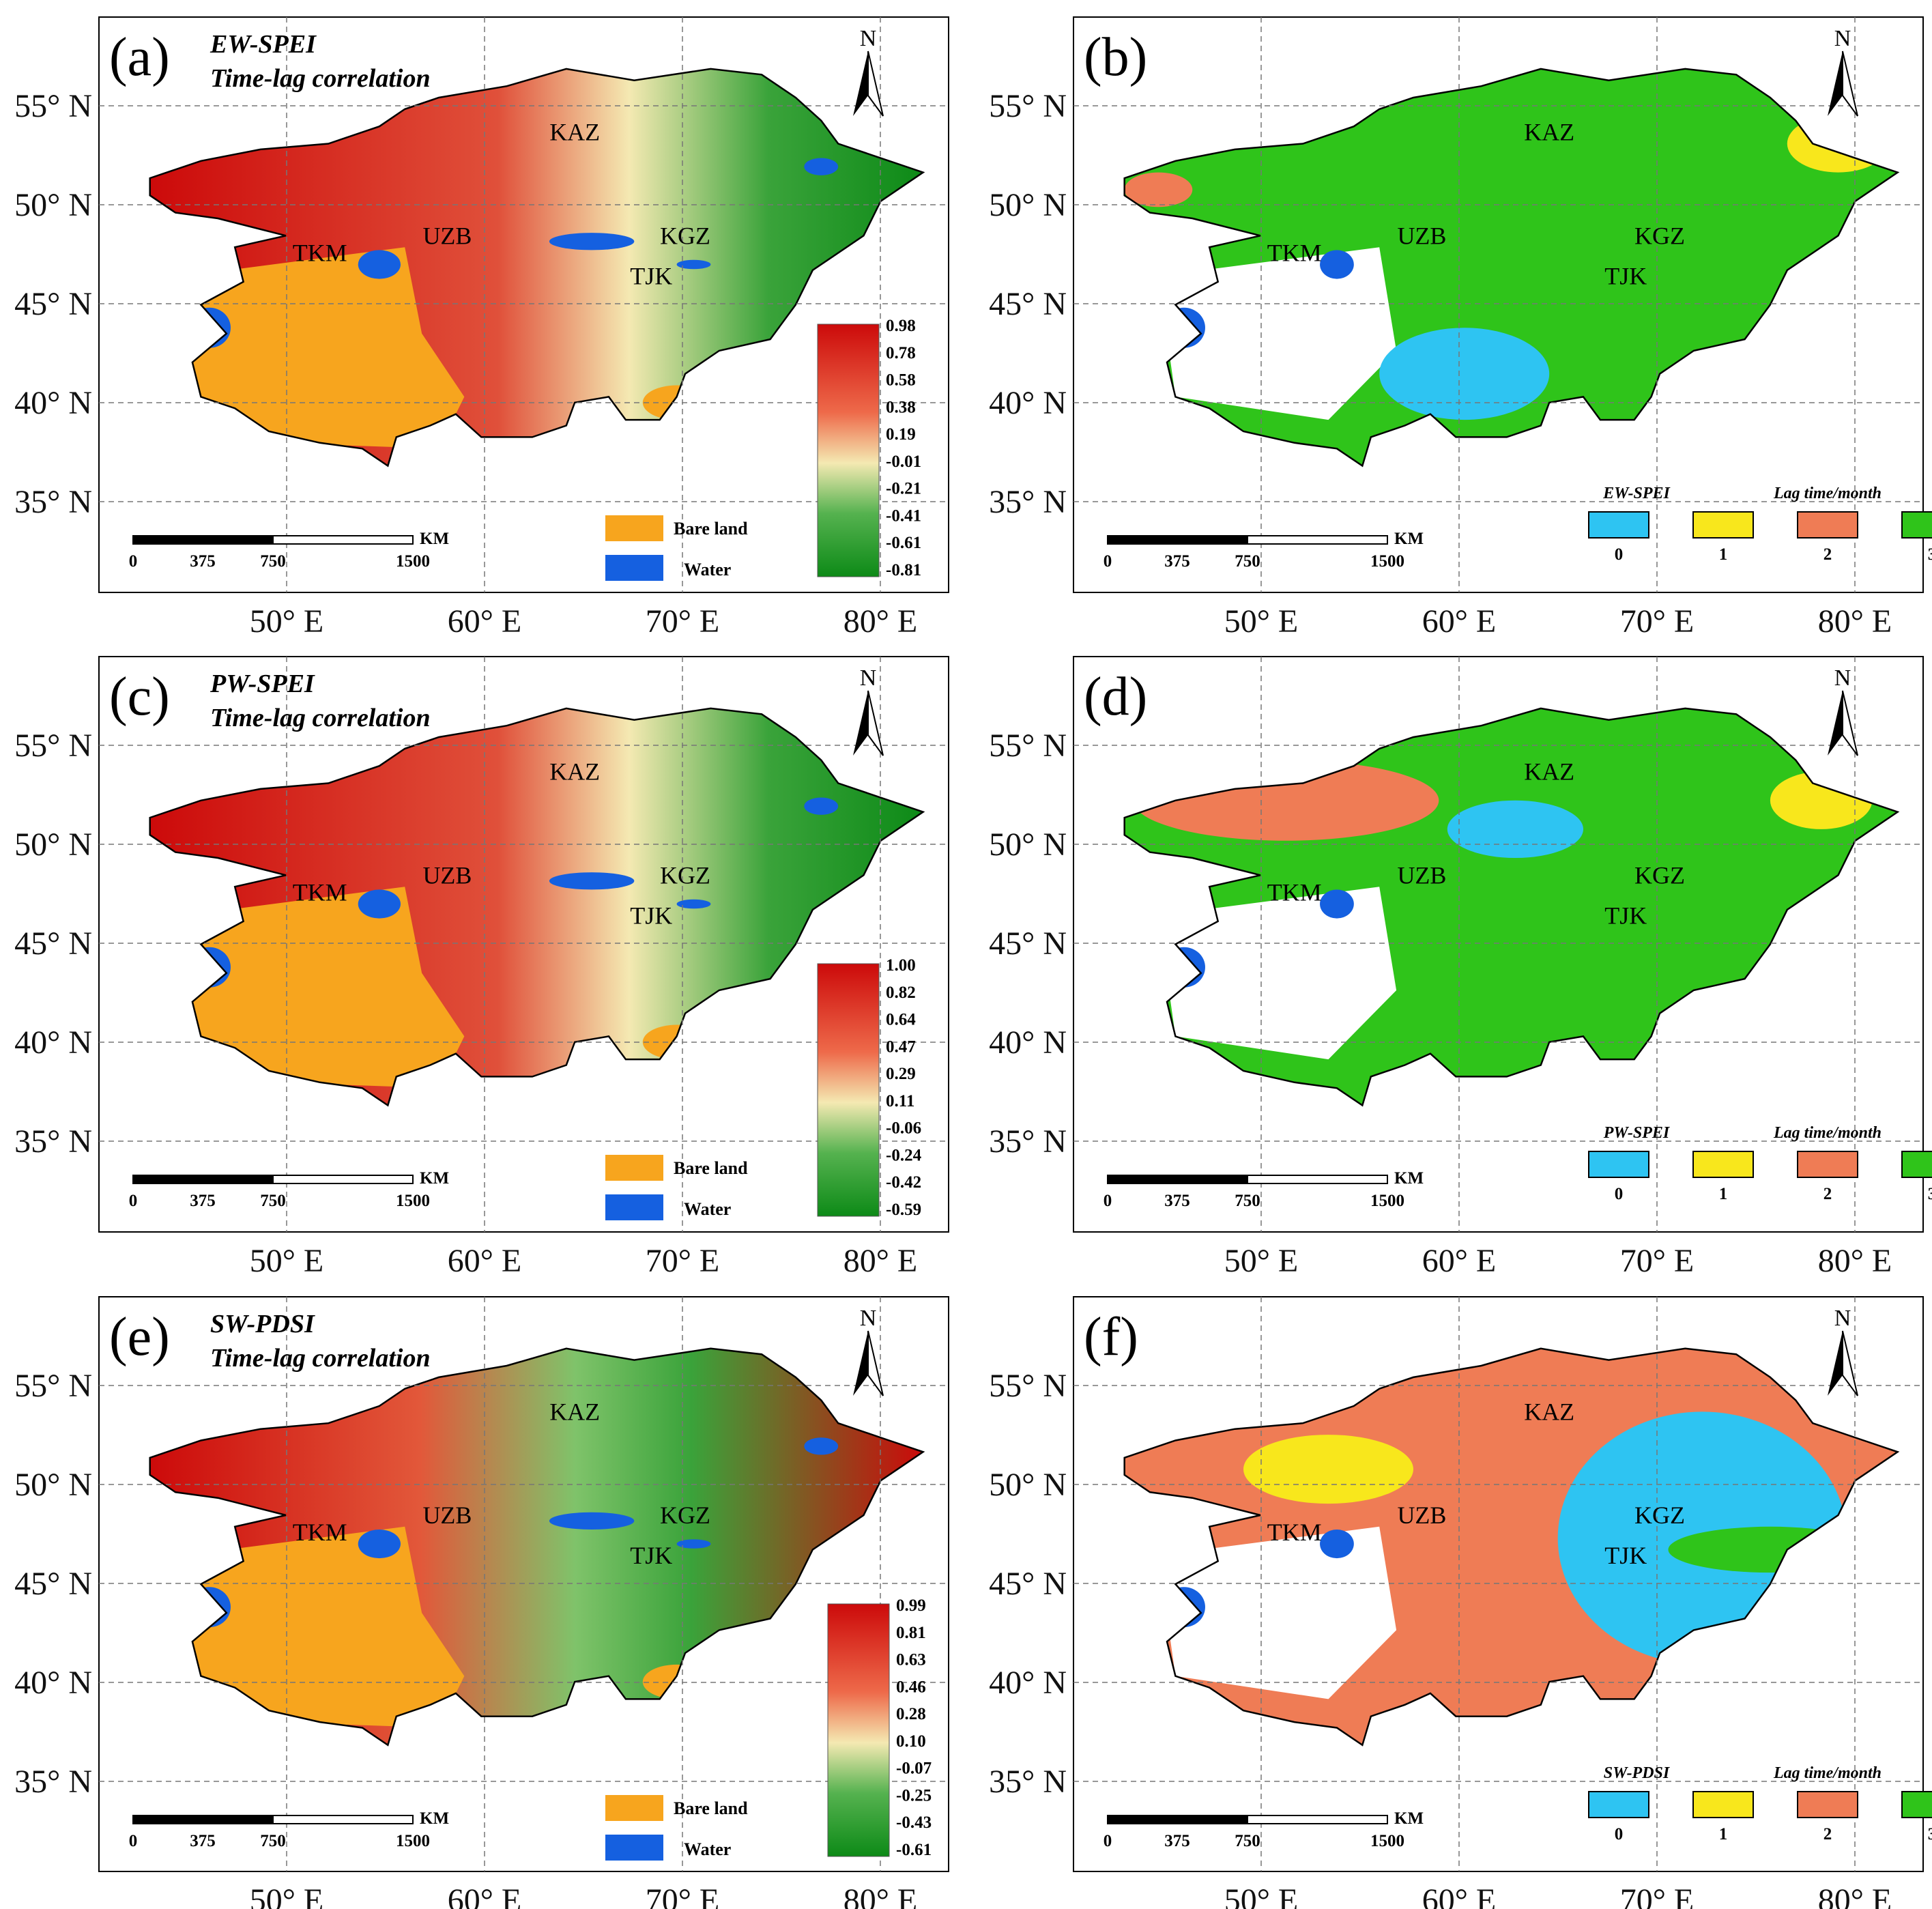 This screenshot has width=1932, height=1909. I want to click on lon-tick-label: 60° E, so click(1460, 1261).